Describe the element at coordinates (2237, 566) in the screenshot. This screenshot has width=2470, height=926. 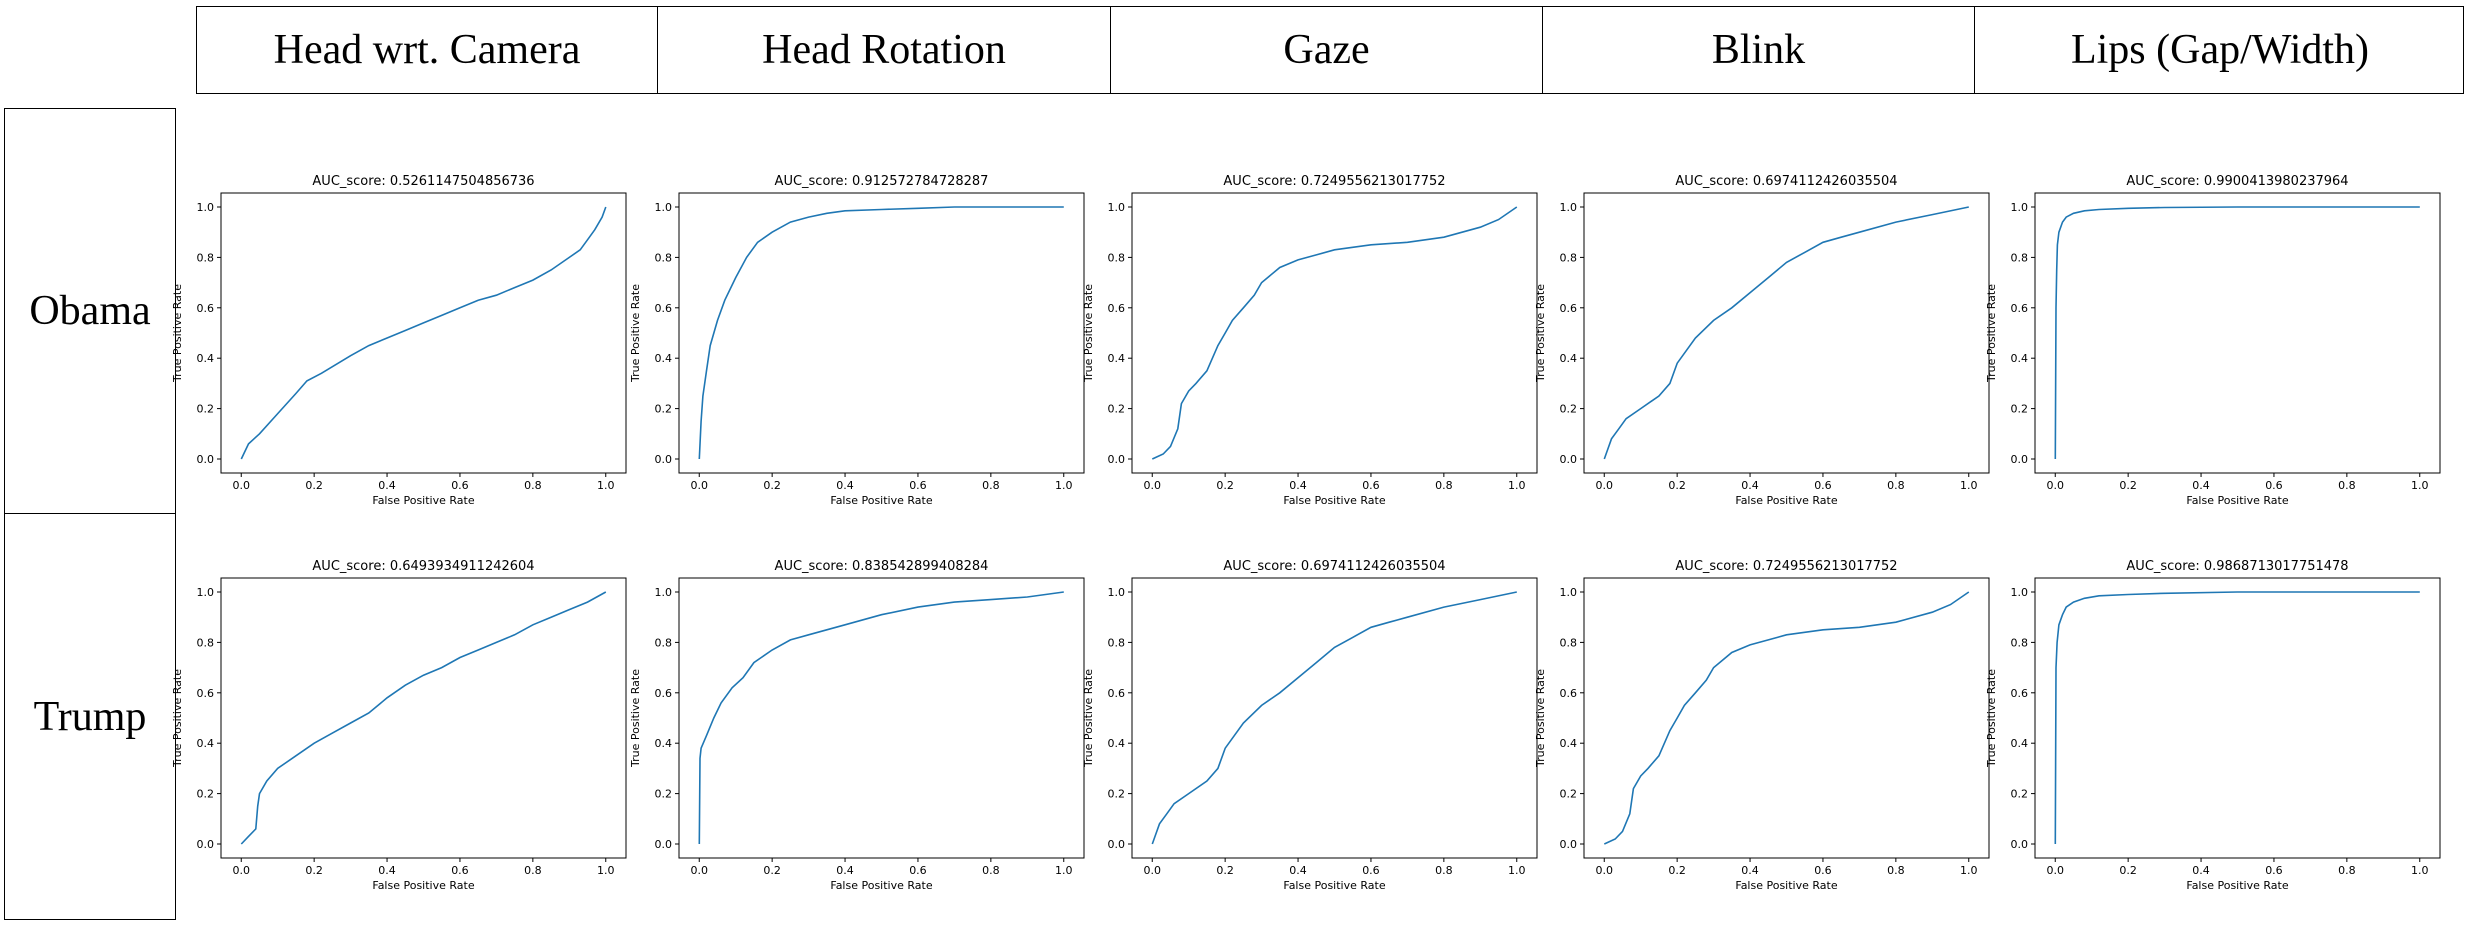
I see `plot-title: AUC_score: 0.9868713017751478` at that location.